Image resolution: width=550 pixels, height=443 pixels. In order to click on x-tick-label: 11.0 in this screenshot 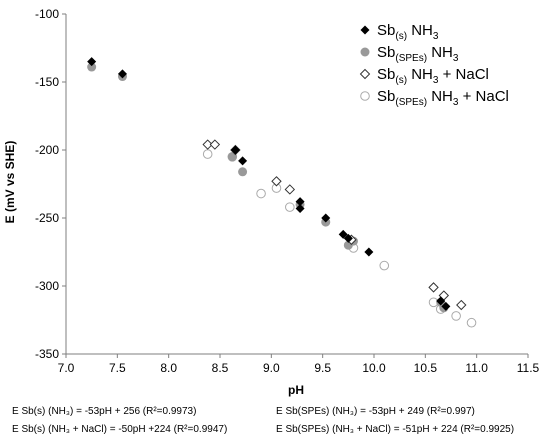, I will do `click(476, 368)`.